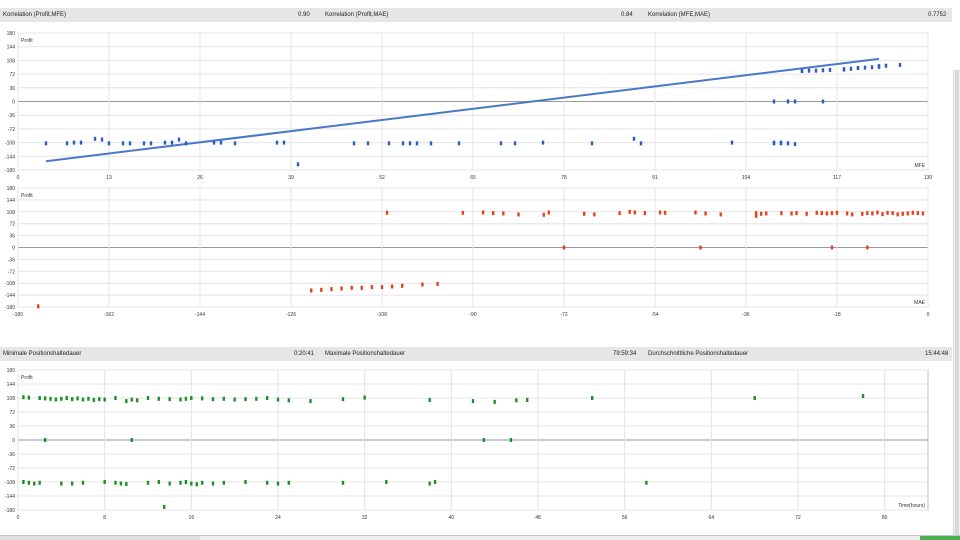  I want to click on x-tick-label: -54, so click(654, 315).